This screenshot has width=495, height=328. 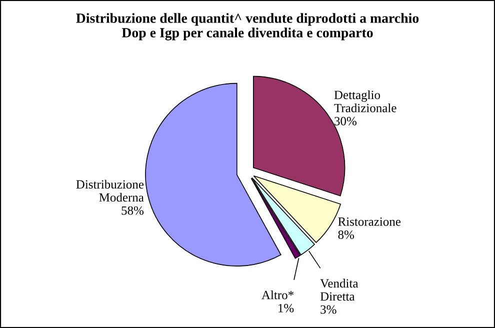 I want to click on slice-label: Dettaglio Tradizionale, so click(x=365, y=101).